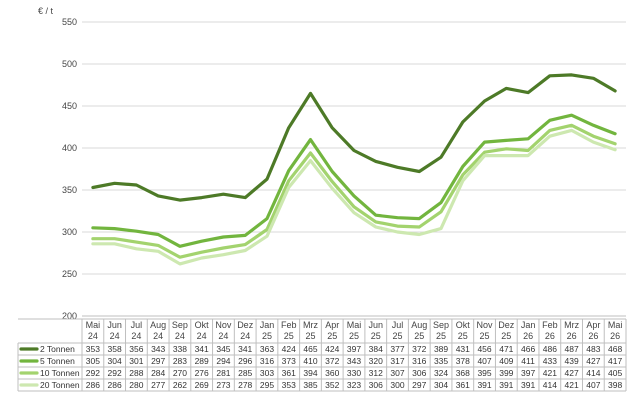  I want to click on data-label: 270, so click(180, 373).